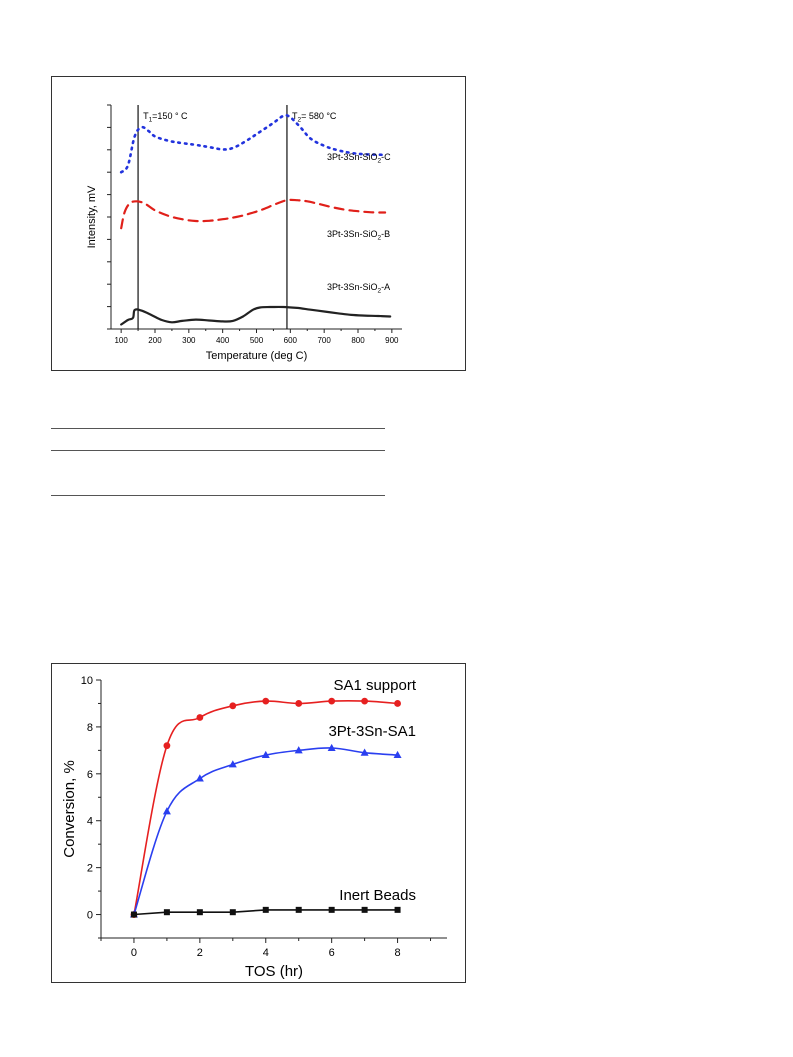  Describe the element at coordinates (92, 216) in the screenshot. I see `y-axis-label: Intensity, mV` at that location.